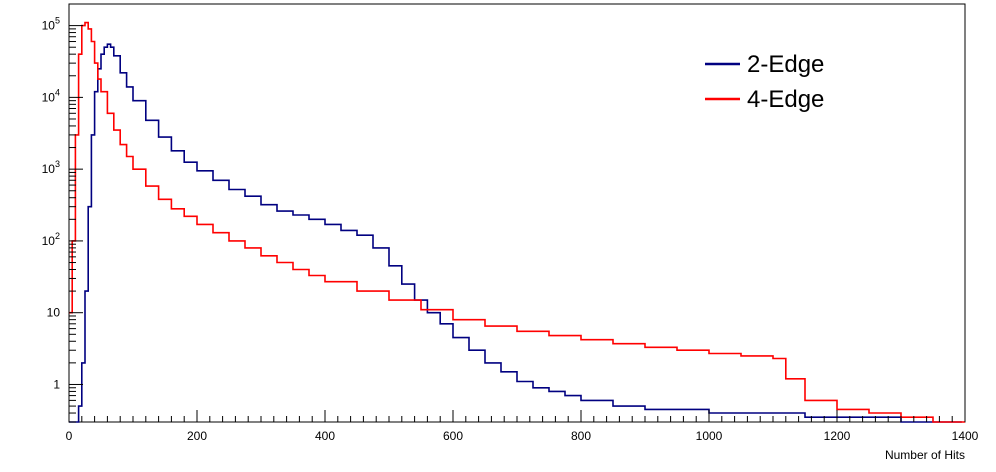  I want to click on x-tick-label: 200, so click(197, 436).